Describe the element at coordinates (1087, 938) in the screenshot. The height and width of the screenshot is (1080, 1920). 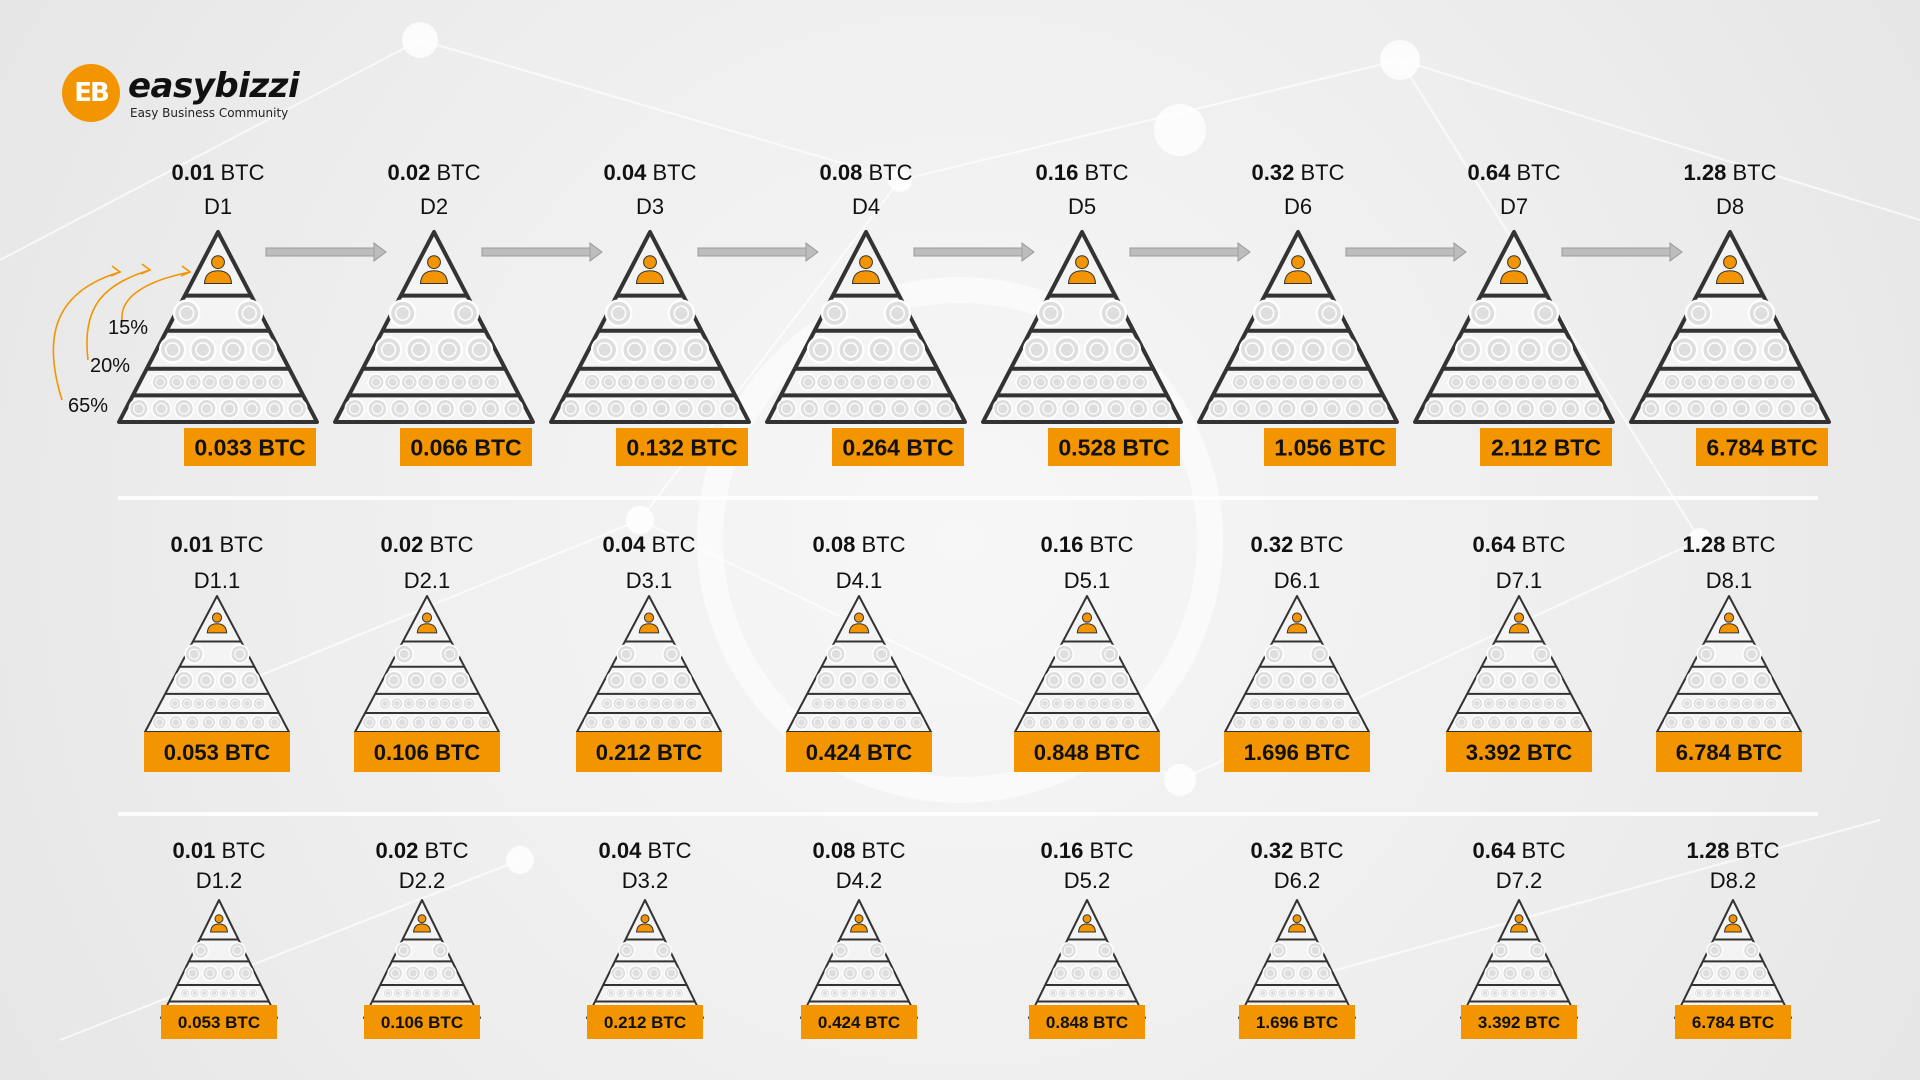
I see `package-D5.2: 0.16 BTC D5.2 0.848 BTC` at that location.